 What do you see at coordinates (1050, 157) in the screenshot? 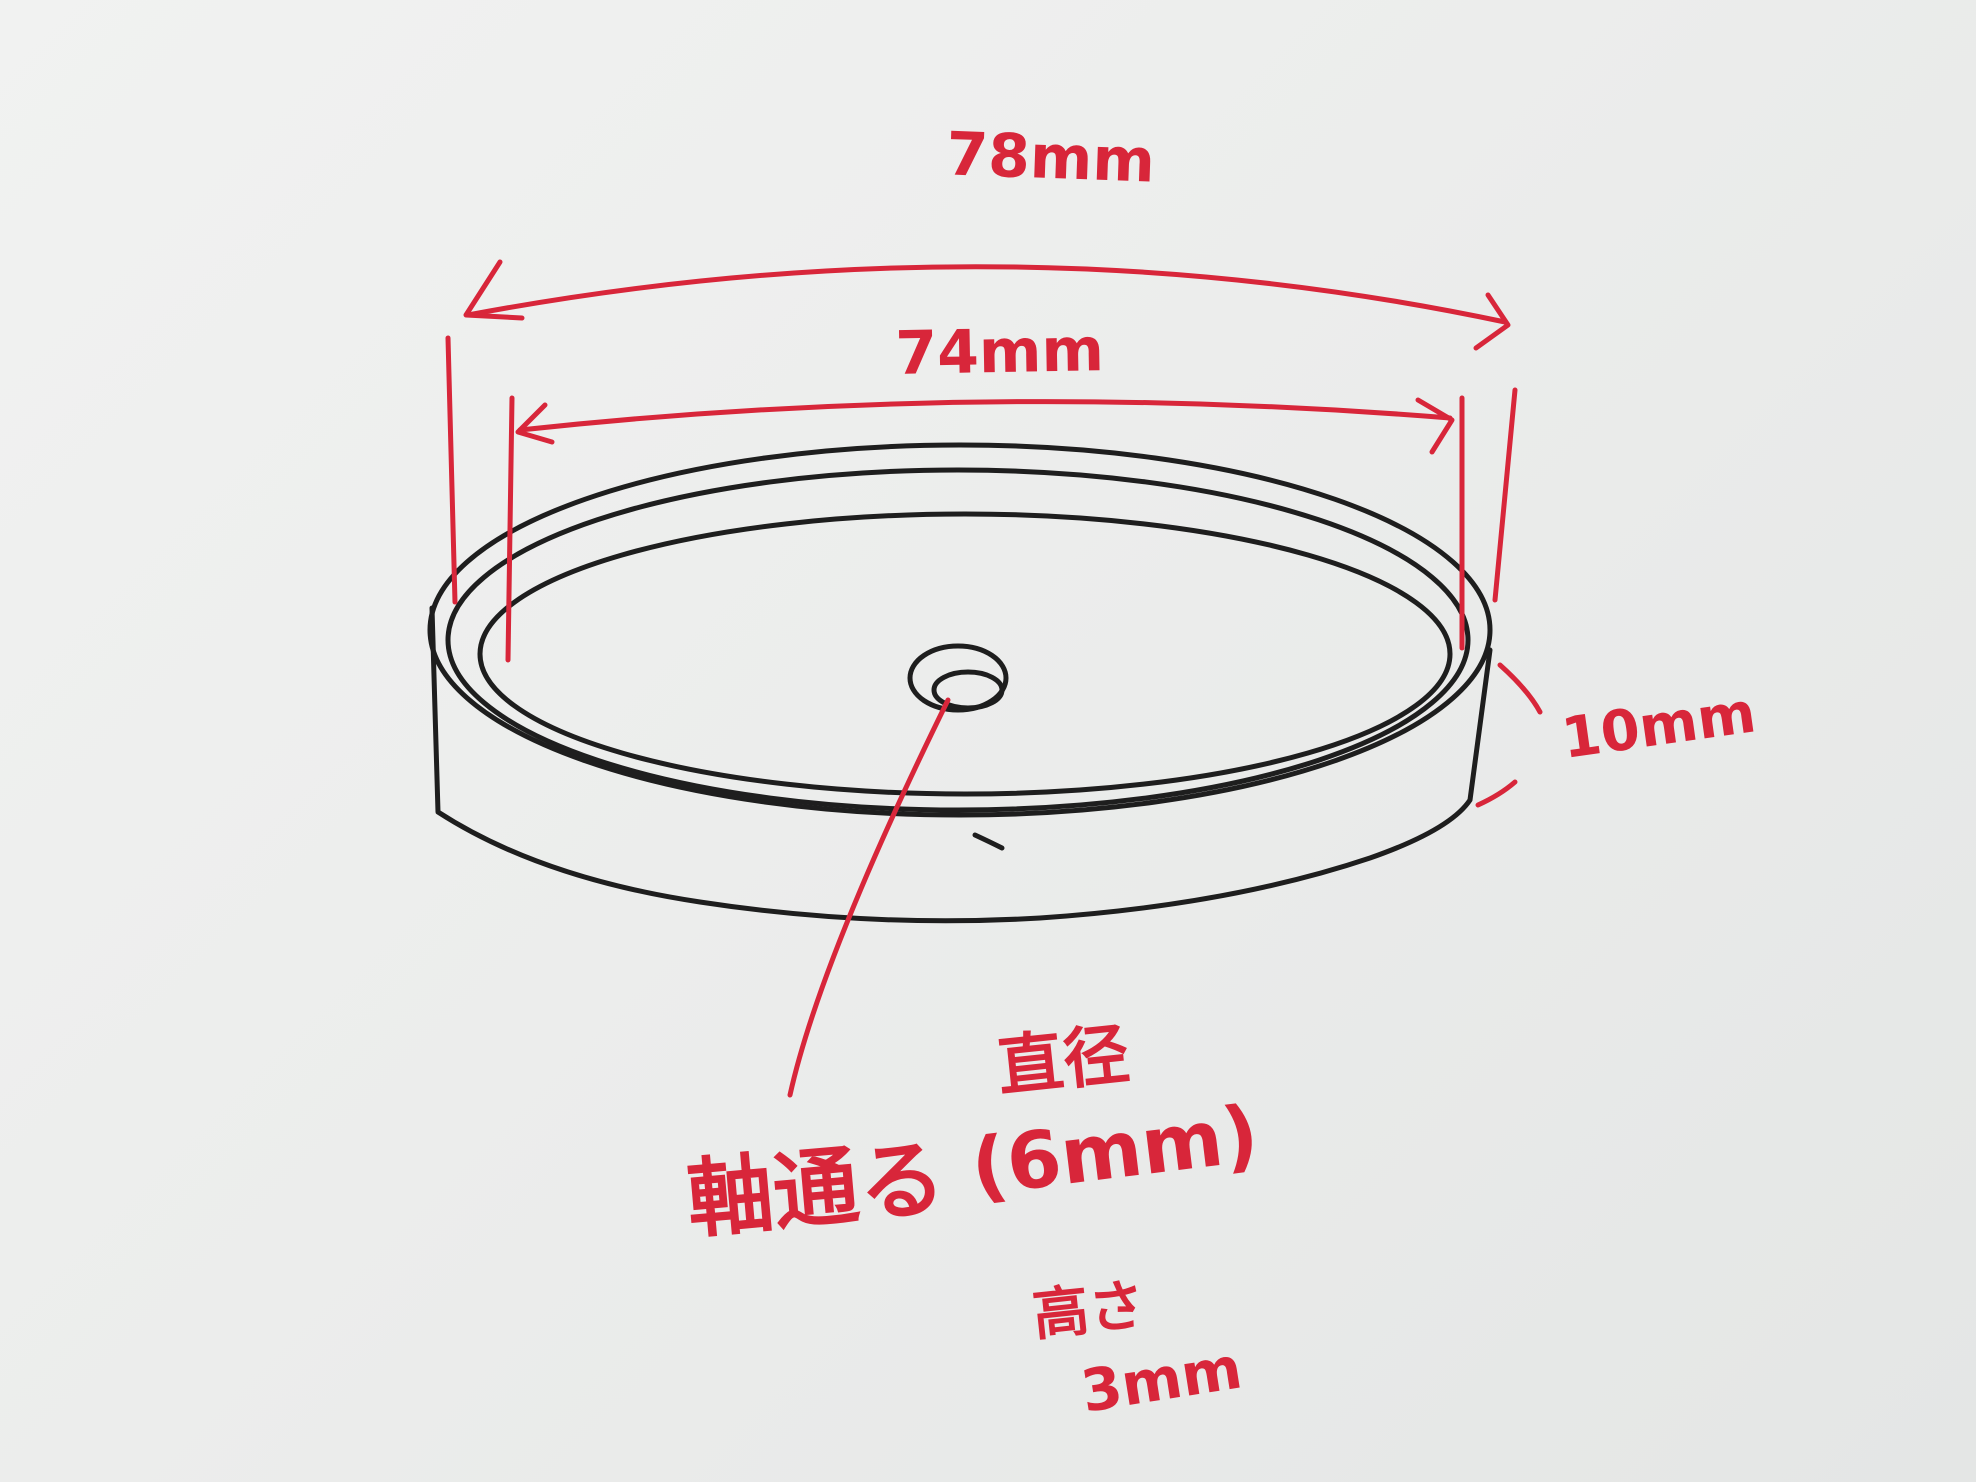
I see `outer-diameter-label: 78mm` at bounding box center [1050, 157].